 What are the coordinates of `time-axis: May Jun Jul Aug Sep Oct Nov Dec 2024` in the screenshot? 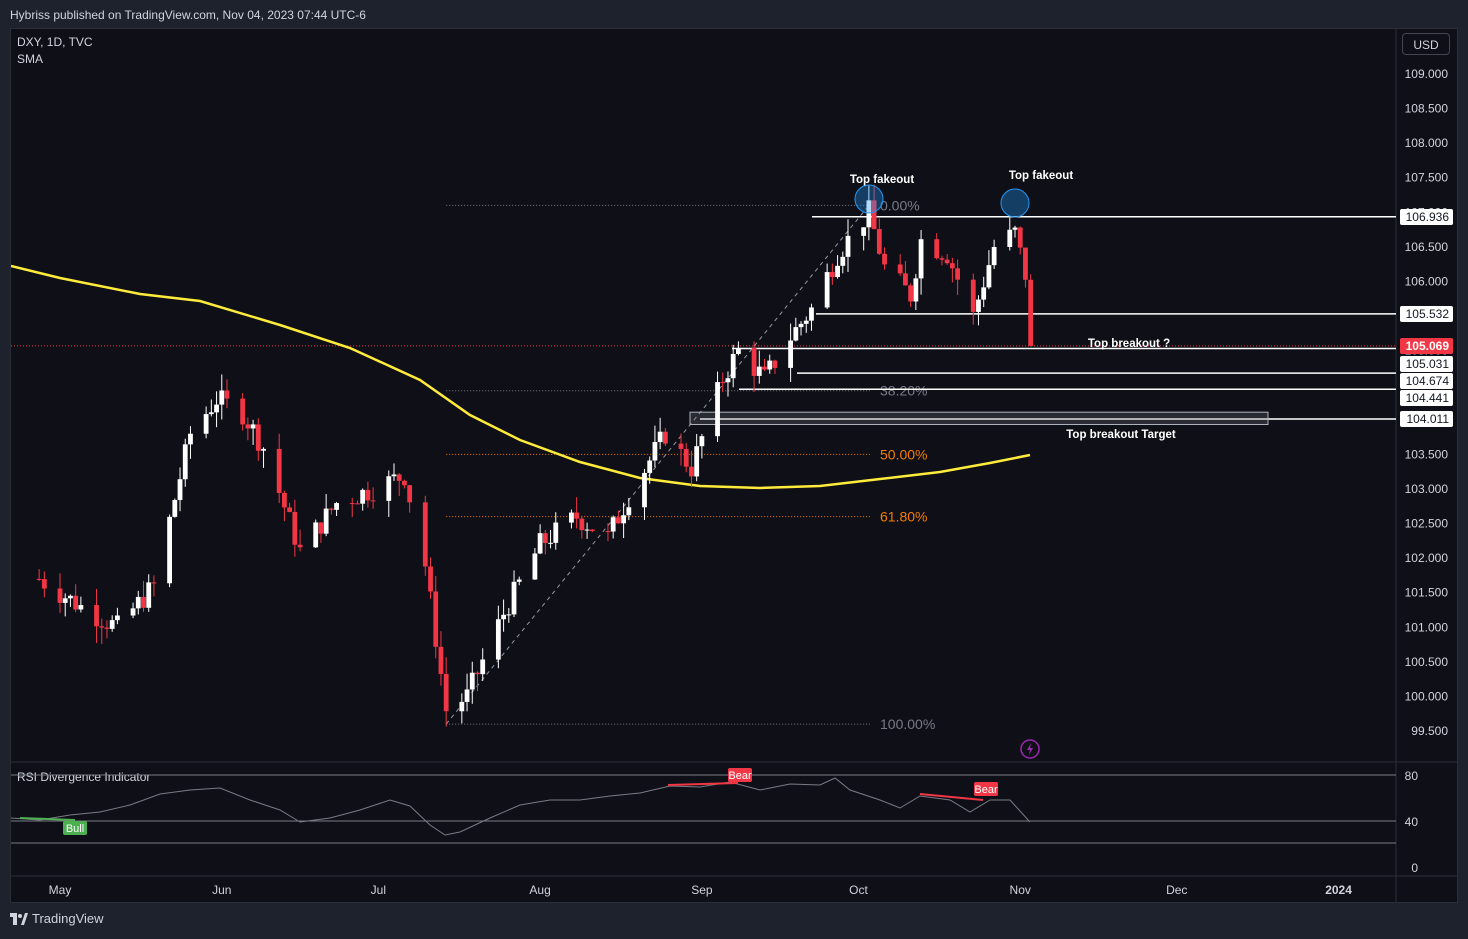 It's located at (701, 890).